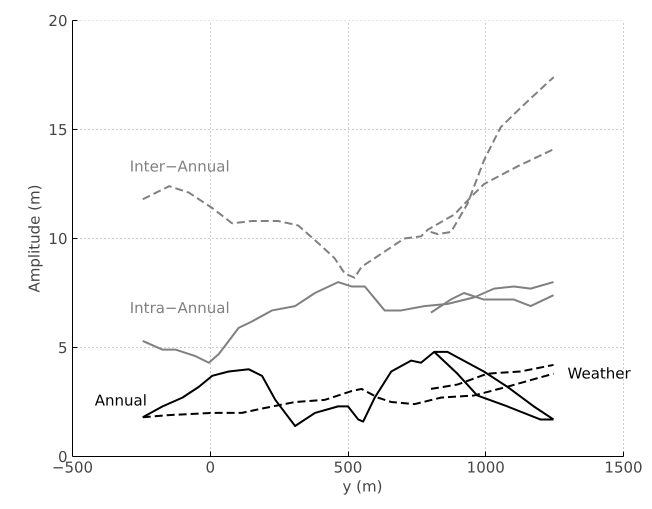 This screenshot has width=652, height=509. Describe the element at coordinates (600, 373) in the screenshot. I see `series-label: Weather` at that location.